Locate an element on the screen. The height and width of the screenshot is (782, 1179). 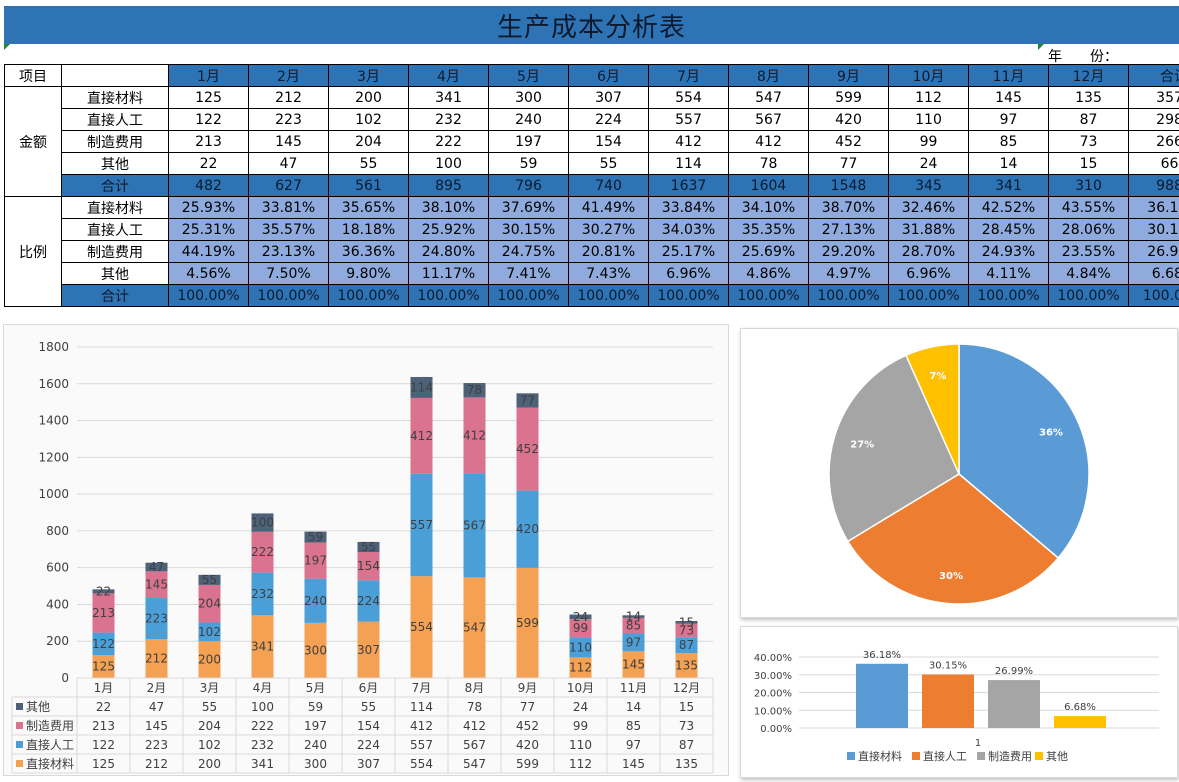
y-tick-label: 1600 is located at coordinates (53, 384).